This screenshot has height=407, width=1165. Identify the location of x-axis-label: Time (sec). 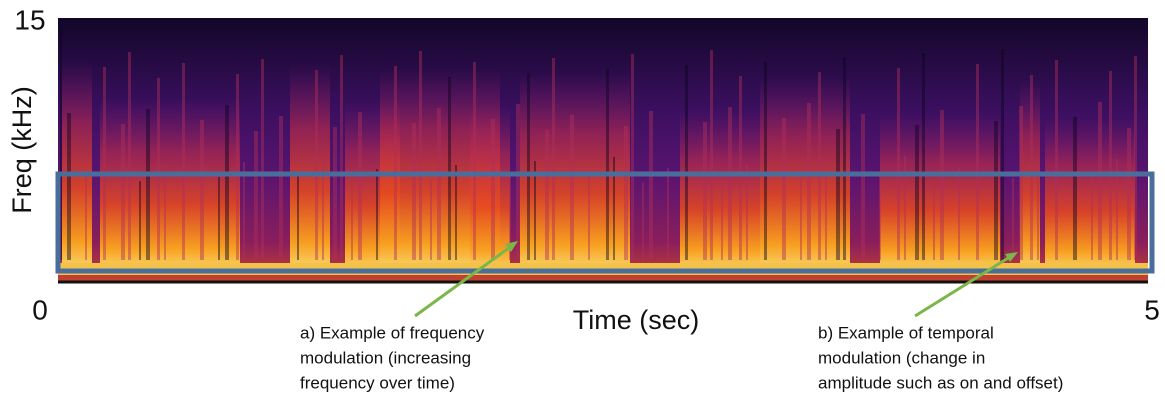
(636, 320).